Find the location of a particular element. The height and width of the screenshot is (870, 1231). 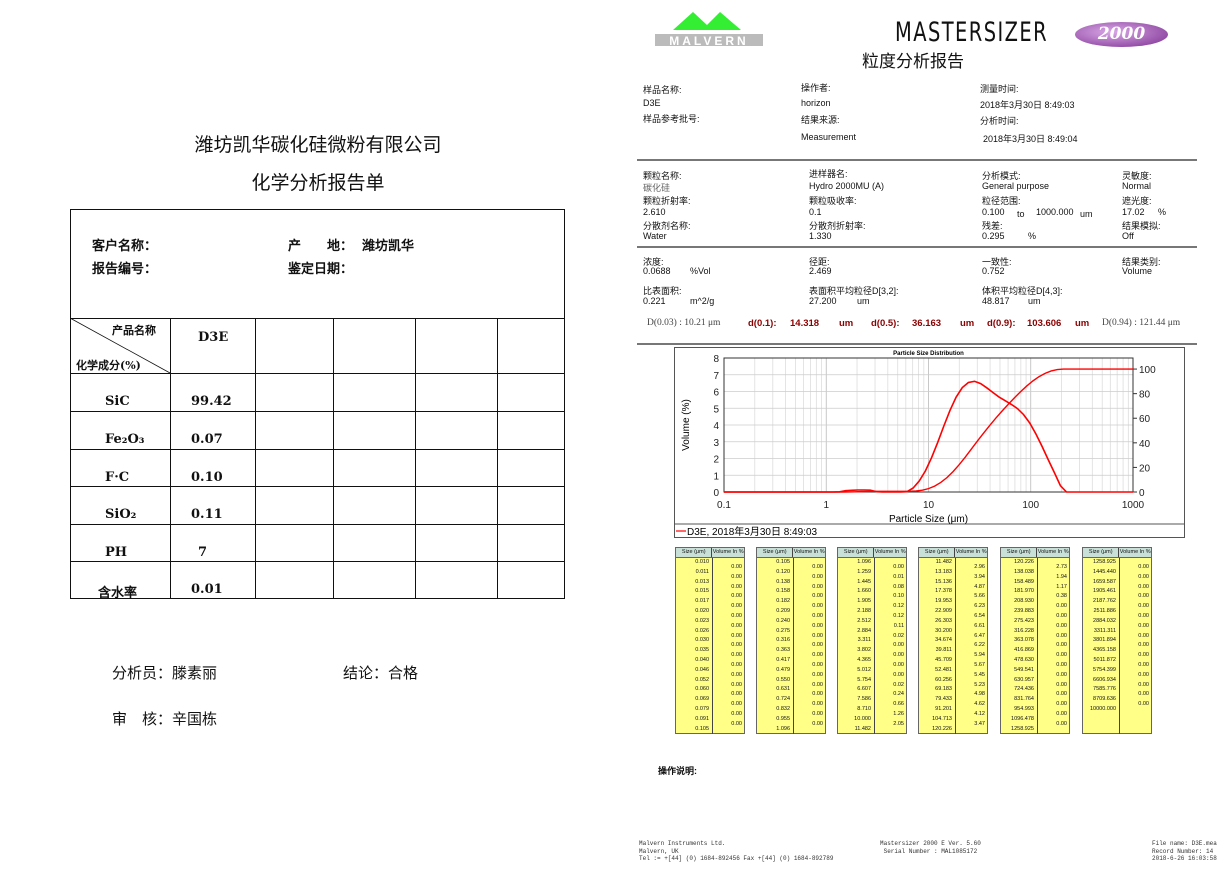

origin-label: 产 地： is located at coordinates (321, 246).